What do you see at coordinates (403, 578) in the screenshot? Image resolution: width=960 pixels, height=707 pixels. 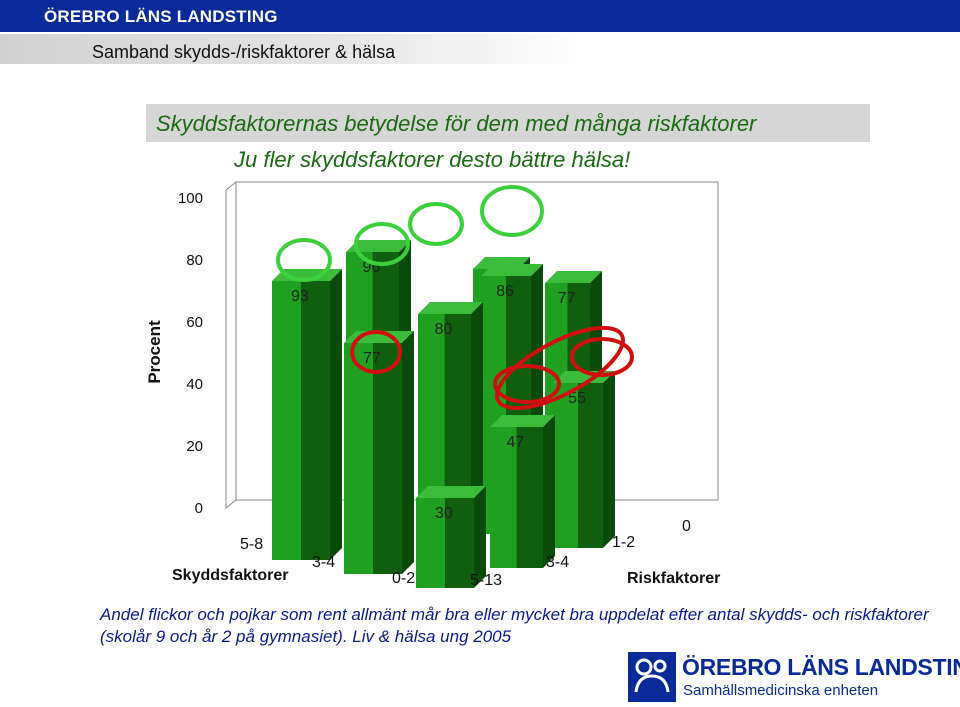 I see `x-tick-label: 0-2` at bounding box center [403, 578].